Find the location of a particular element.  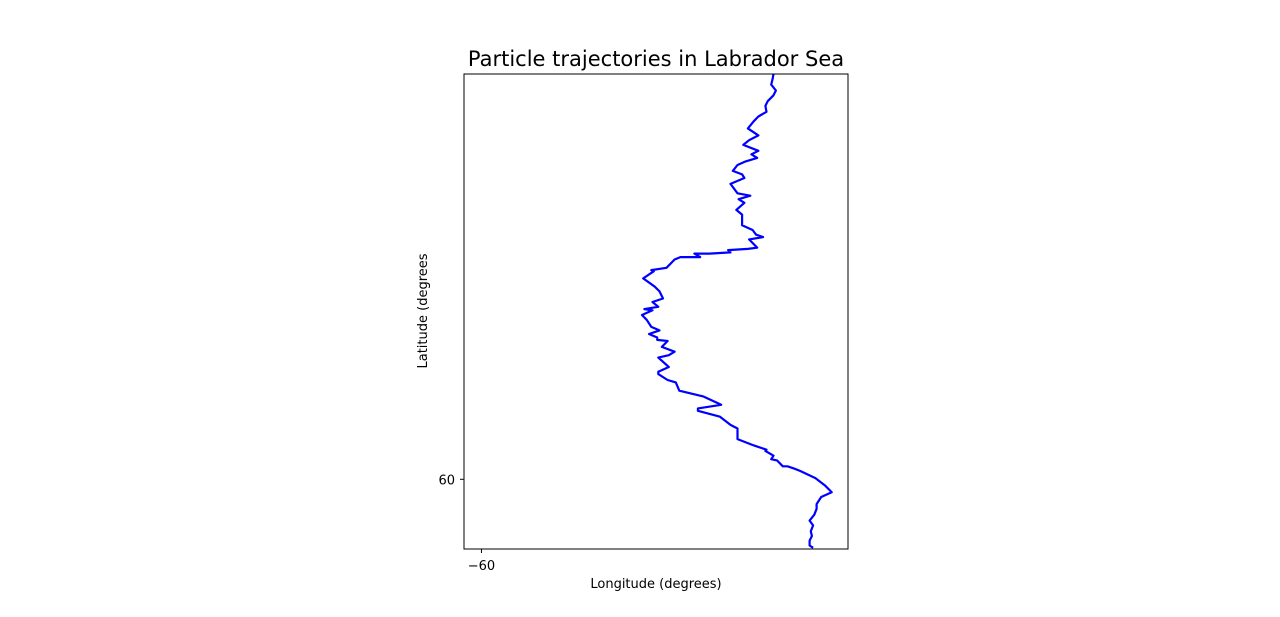

y-axis-label: Latitude (degrees is located at coordinates (423, 310).